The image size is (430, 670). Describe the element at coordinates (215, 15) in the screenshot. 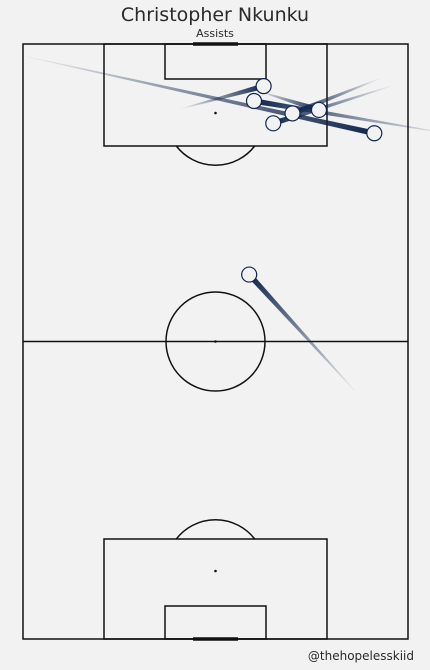

I see `chart-title: Christopher Nkunku` at that location.